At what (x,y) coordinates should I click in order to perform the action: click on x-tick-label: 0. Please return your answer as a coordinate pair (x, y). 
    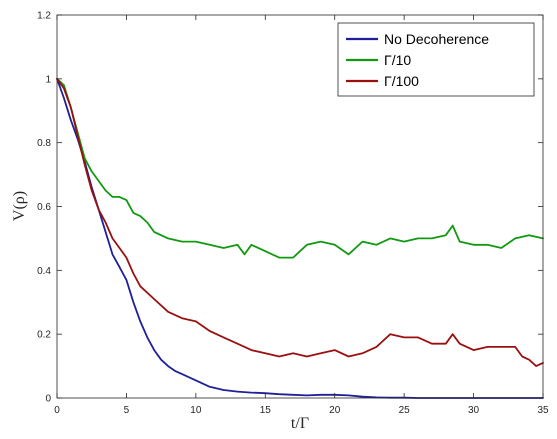
    Looking at the image, I should click on (57, 410).